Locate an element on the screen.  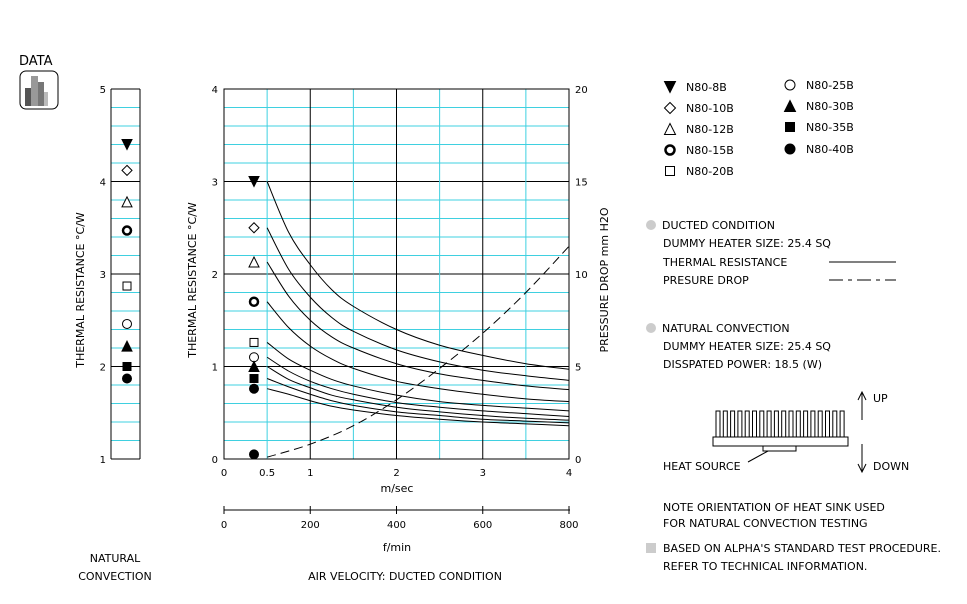
legend-label: N80-40B is located at coordinates (830, 149).